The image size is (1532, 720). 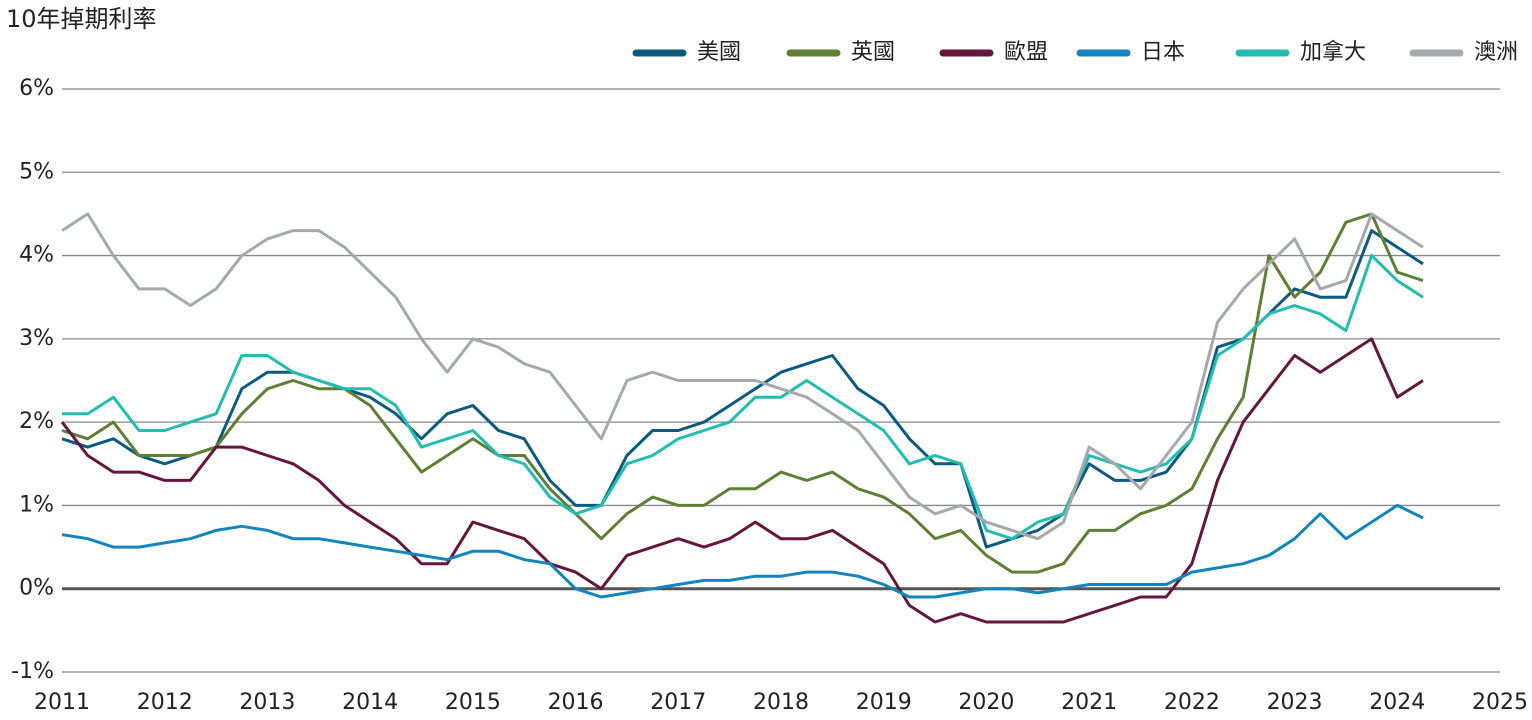 I want to click on x-tick-label: 2024, so click(x=1397, y=702).